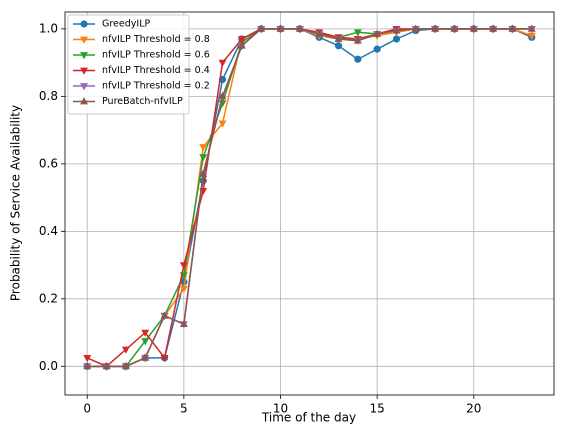 The width and height of the screenshot is (570, 436). Describe the element at coordinates (377, 409) in the screenshot. I see `x-tick-label: 15` at that location.